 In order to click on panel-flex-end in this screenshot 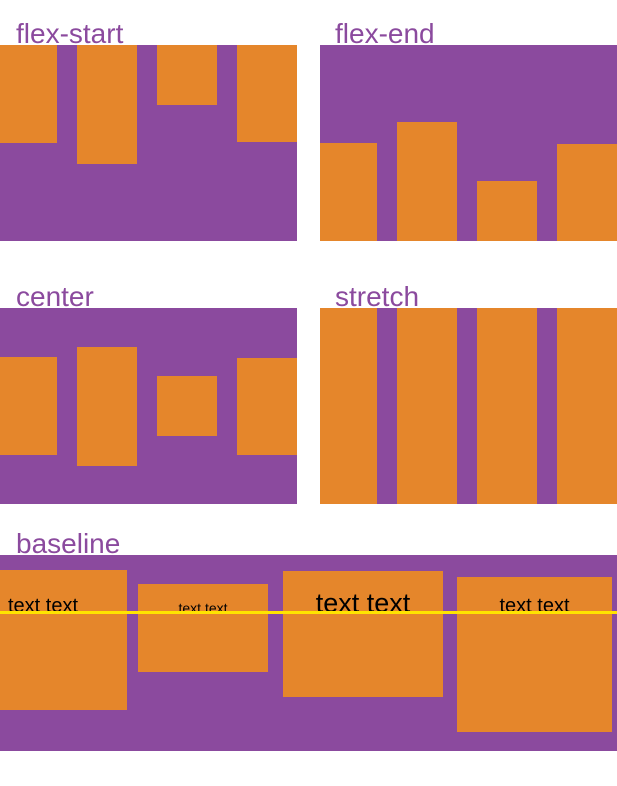, I will do `click(468, 143)`.